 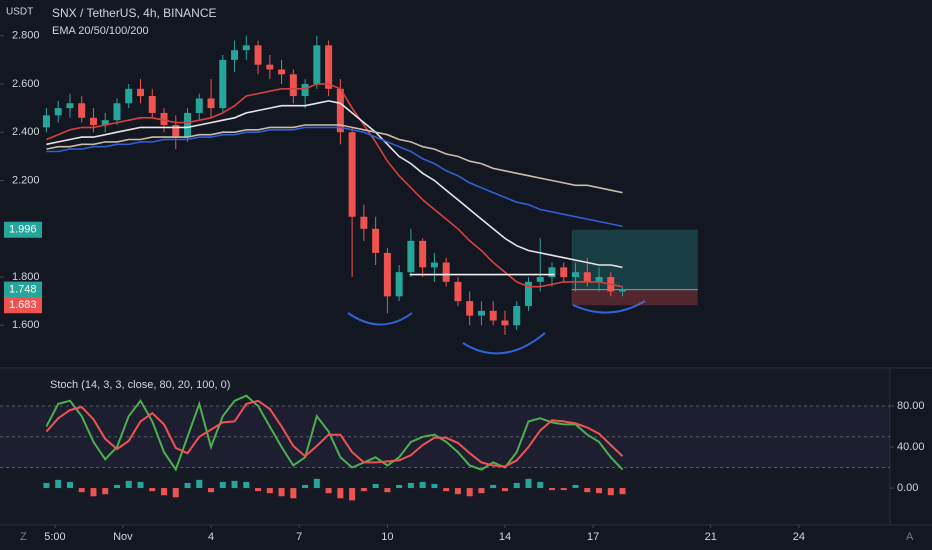 What do you see at coordinates (334, 433) in the screenshot?
I see `stoch-line` at bounding box center [334, 433].